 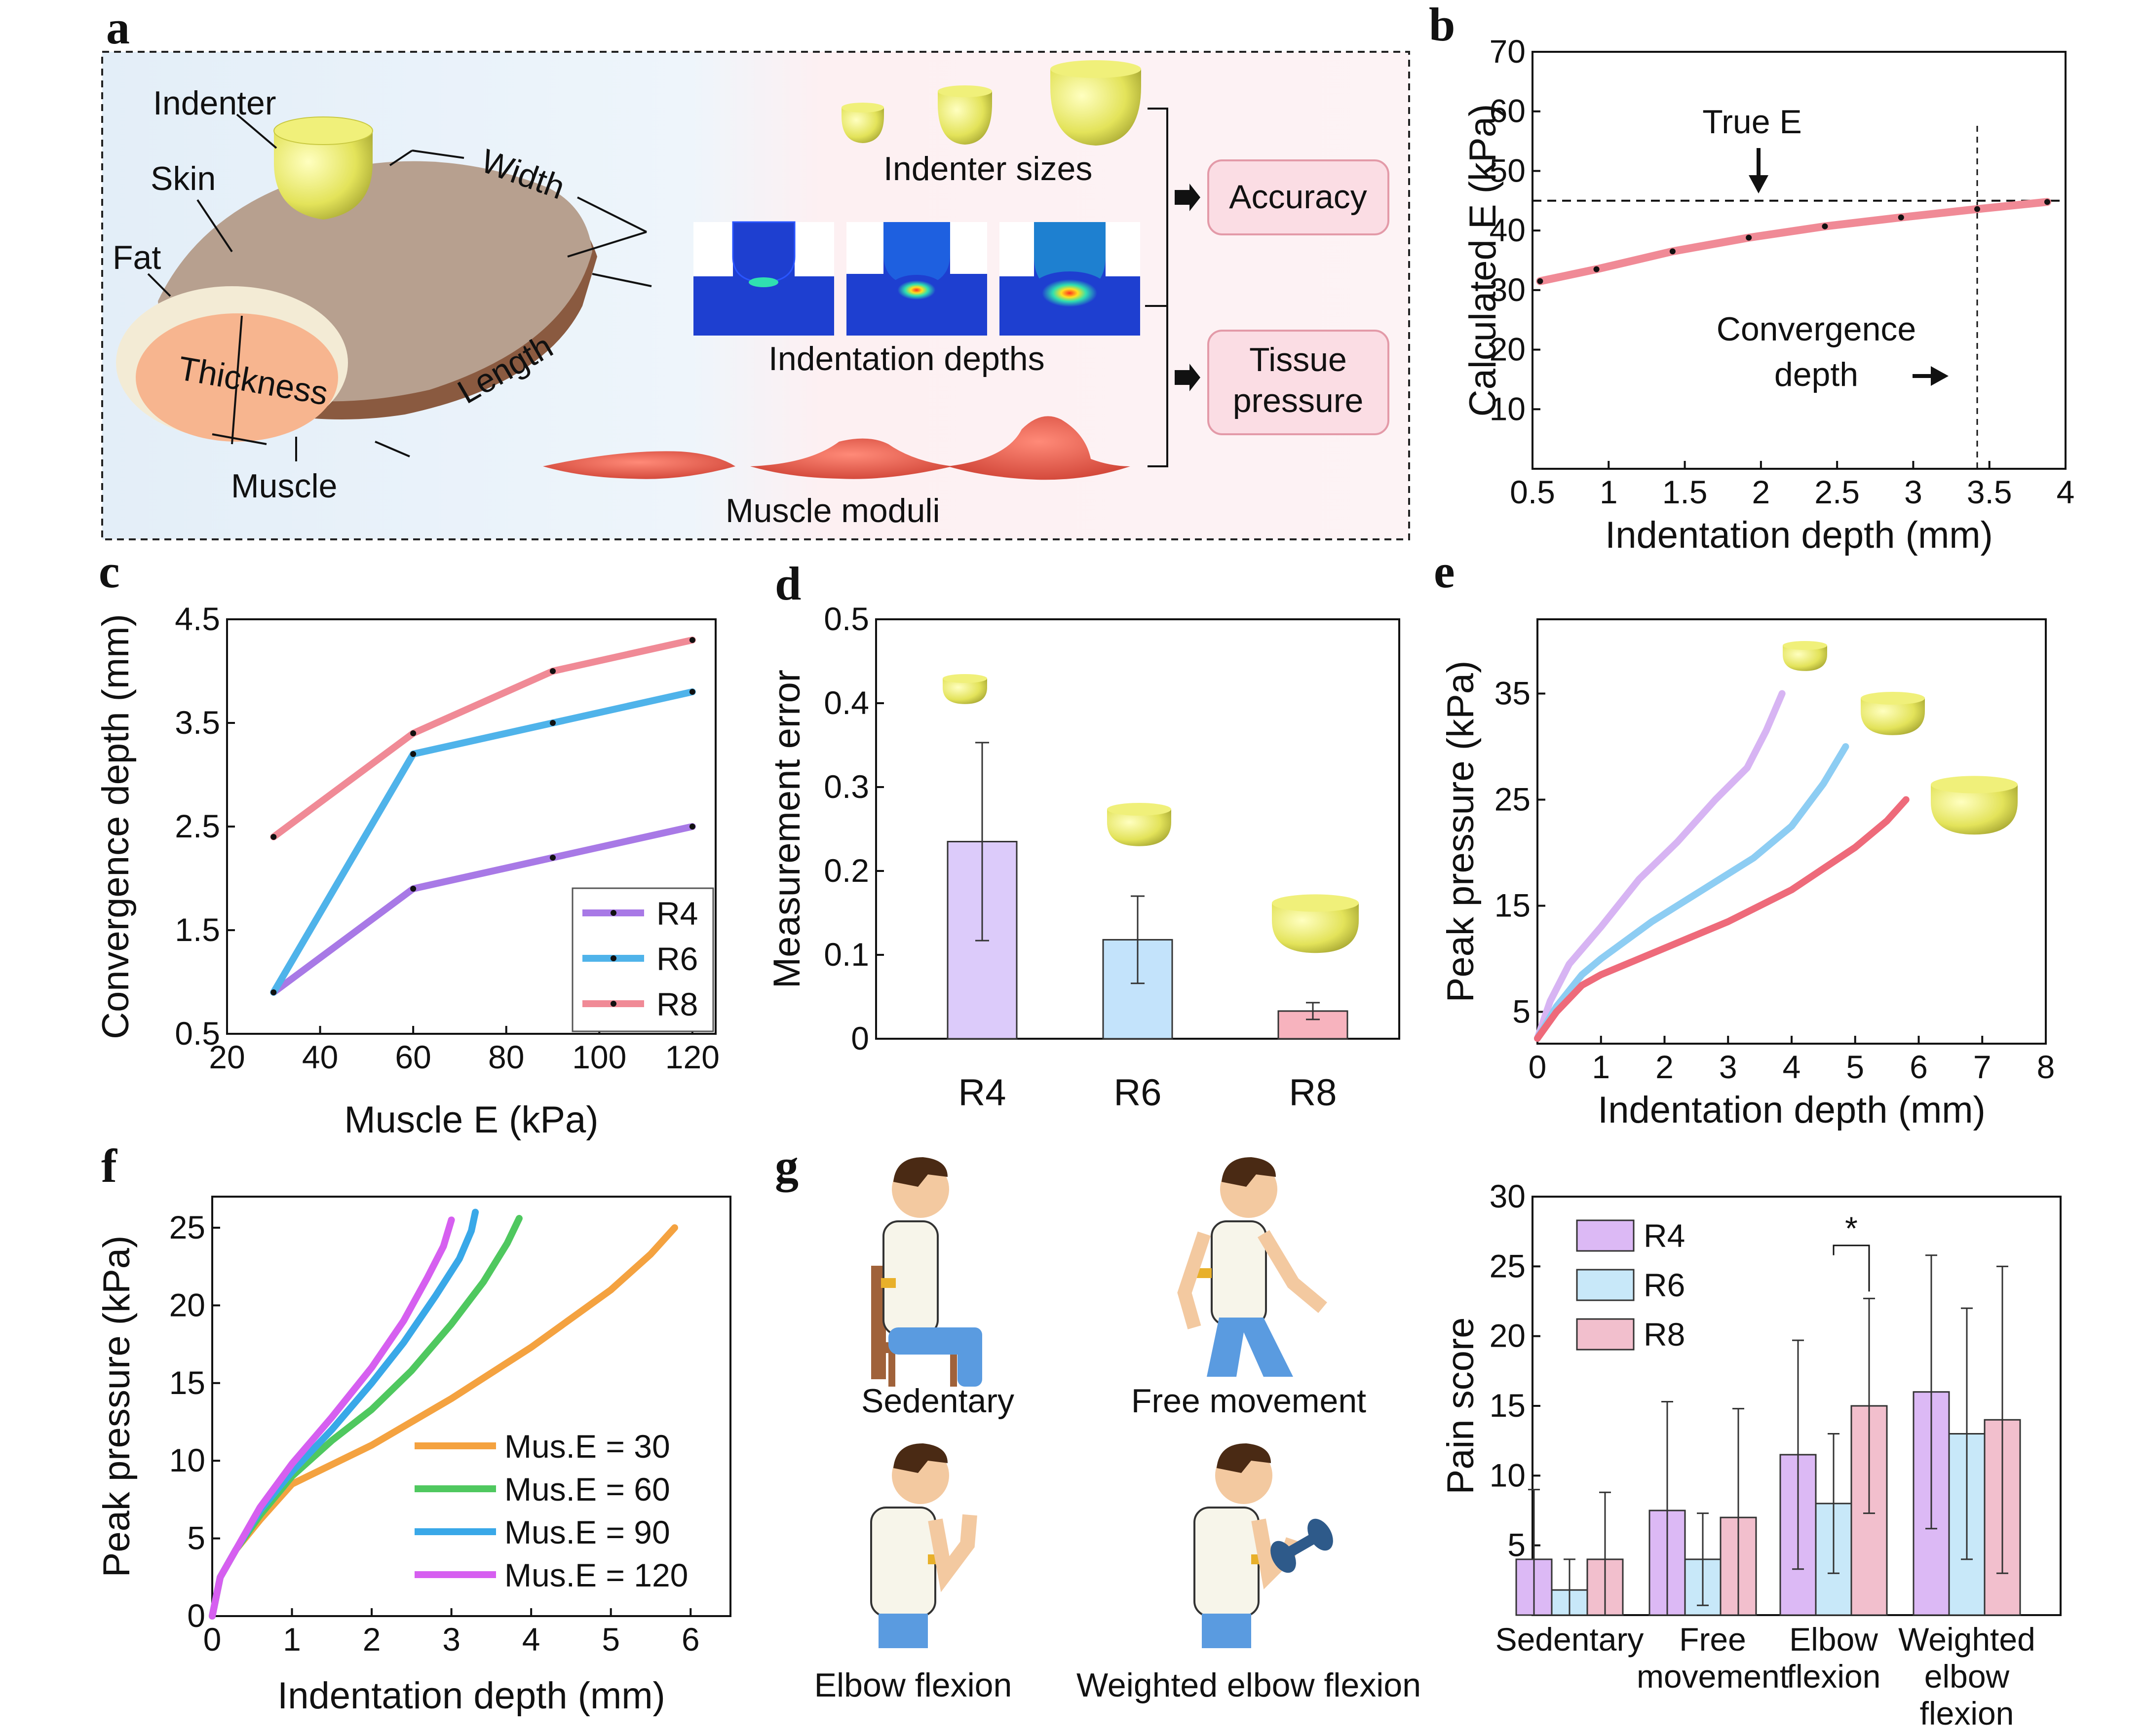 What do you see at coordinates (1605, 1334) in the screenshot?
I see `legend-swatch-g-r8` at bounding box center [1605, 1334].